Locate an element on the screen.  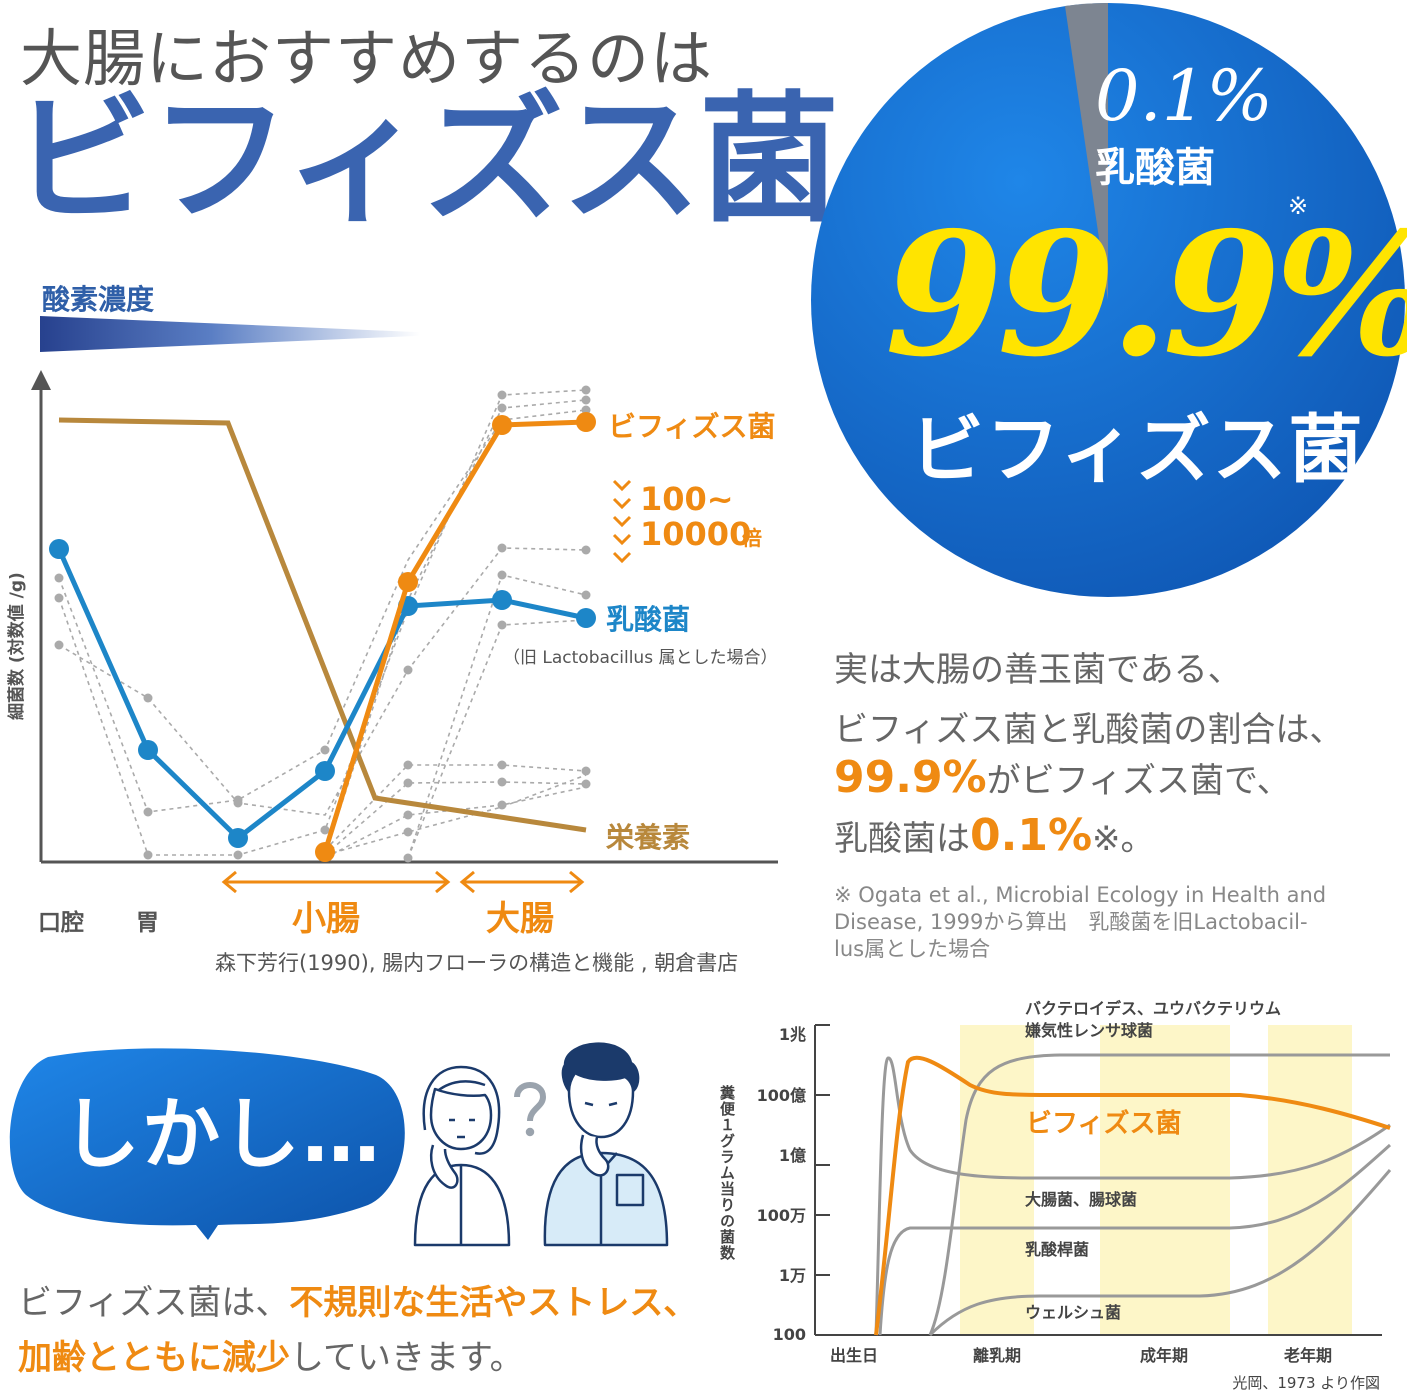
region-large-intestine: 大腸 is located at coordinates (520, 919).